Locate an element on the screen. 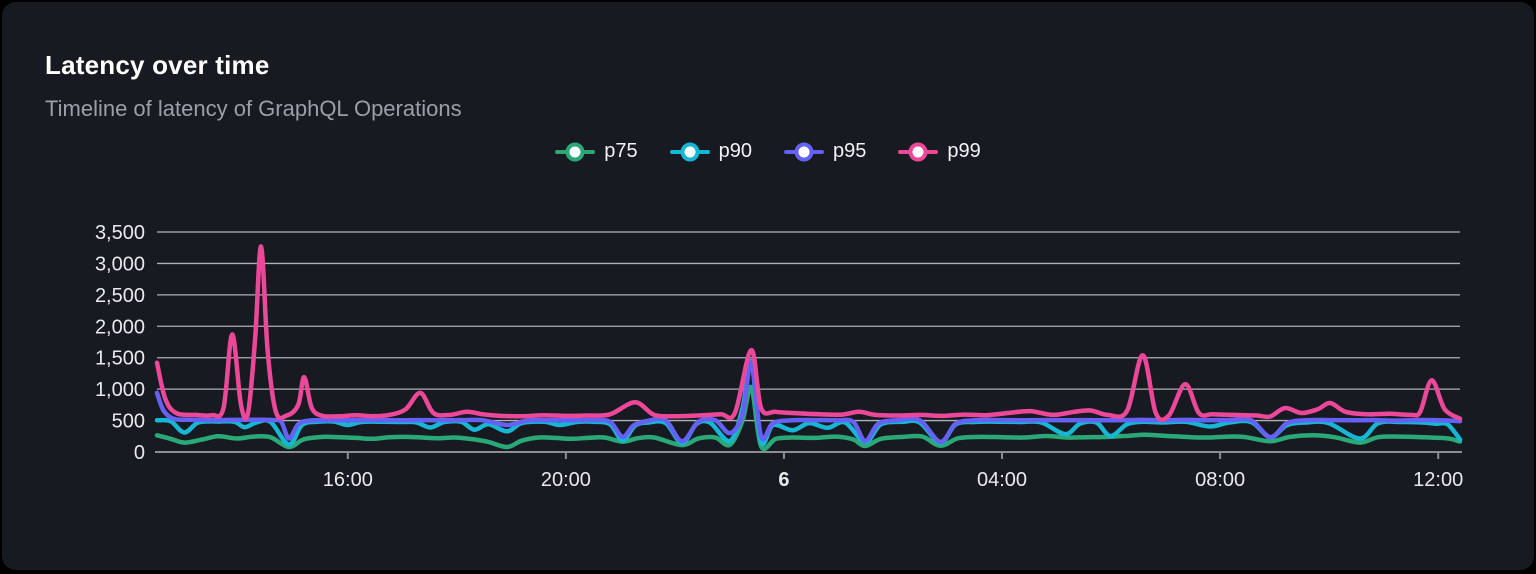  x-axis-tick-label: 08:00 is located at coordinates (1220, 480).